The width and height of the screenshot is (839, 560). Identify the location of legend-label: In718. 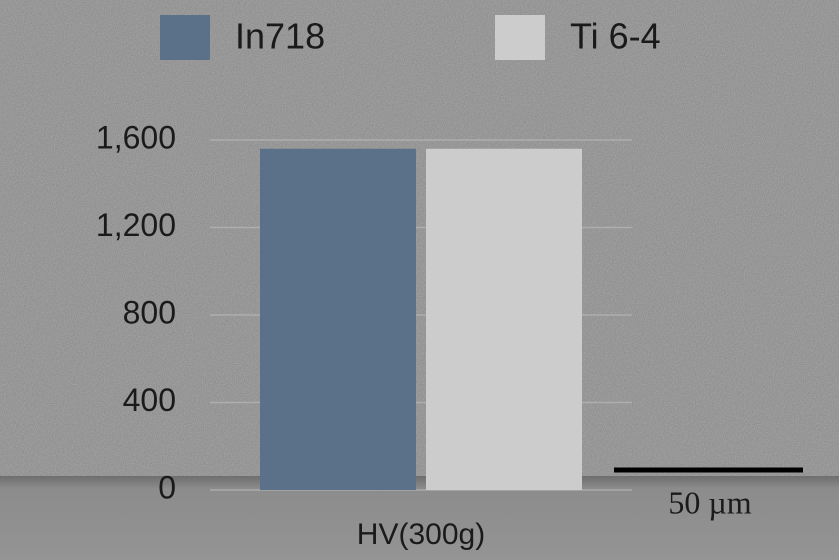
(280, 36).